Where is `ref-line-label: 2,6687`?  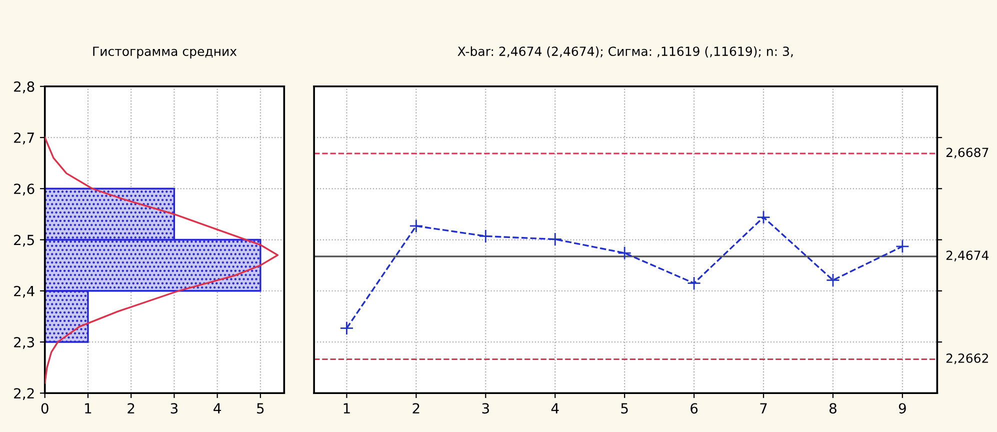 ref-line-label: 2,6687 is located at coordinates (967, 153).